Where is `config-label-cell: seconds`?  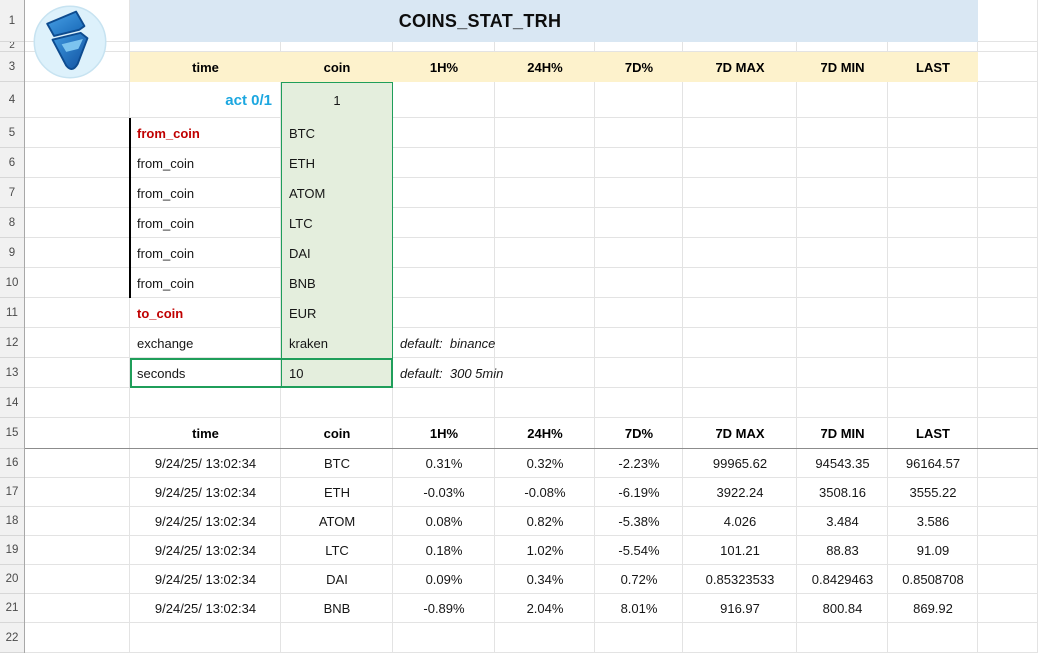
config-label-cell: seconds is located at coordinates (161, 373).